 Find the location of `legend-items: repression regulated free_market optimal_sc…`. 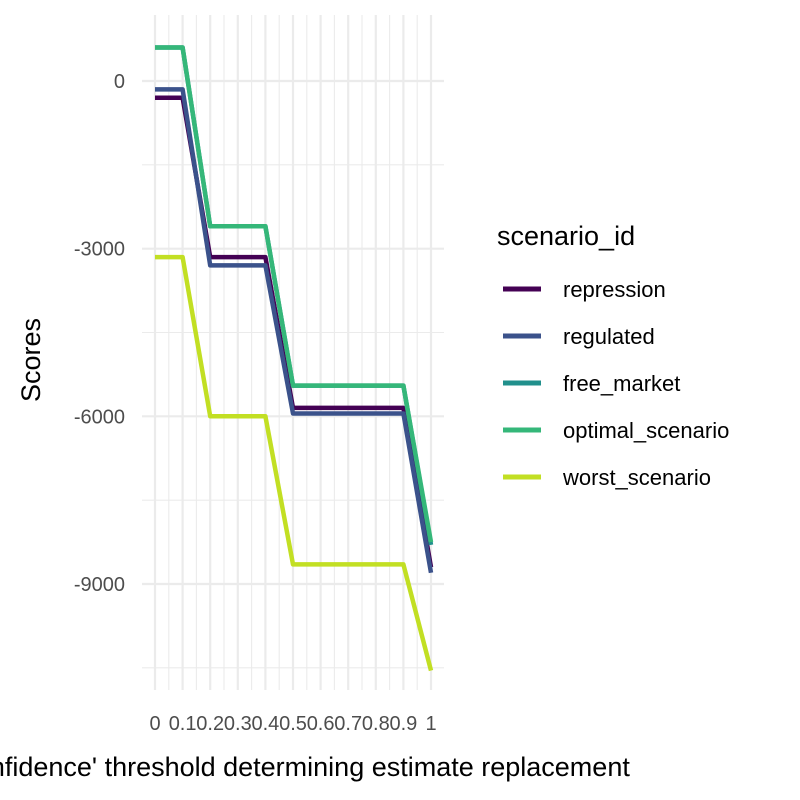

legend-items: repression regulated free_market optimal_sc… is located at coordinates (616, 383).